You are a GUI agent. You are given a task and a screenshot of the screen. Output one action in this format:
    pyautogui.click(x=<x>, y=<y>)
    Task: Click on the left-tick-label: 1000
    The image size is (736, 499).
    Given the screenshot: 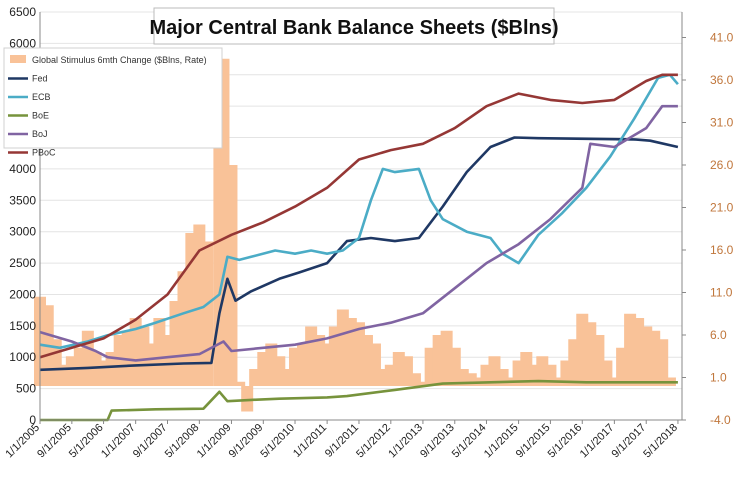 What is the action you would take?
    pyautogui.click(x=22, y=357)
    